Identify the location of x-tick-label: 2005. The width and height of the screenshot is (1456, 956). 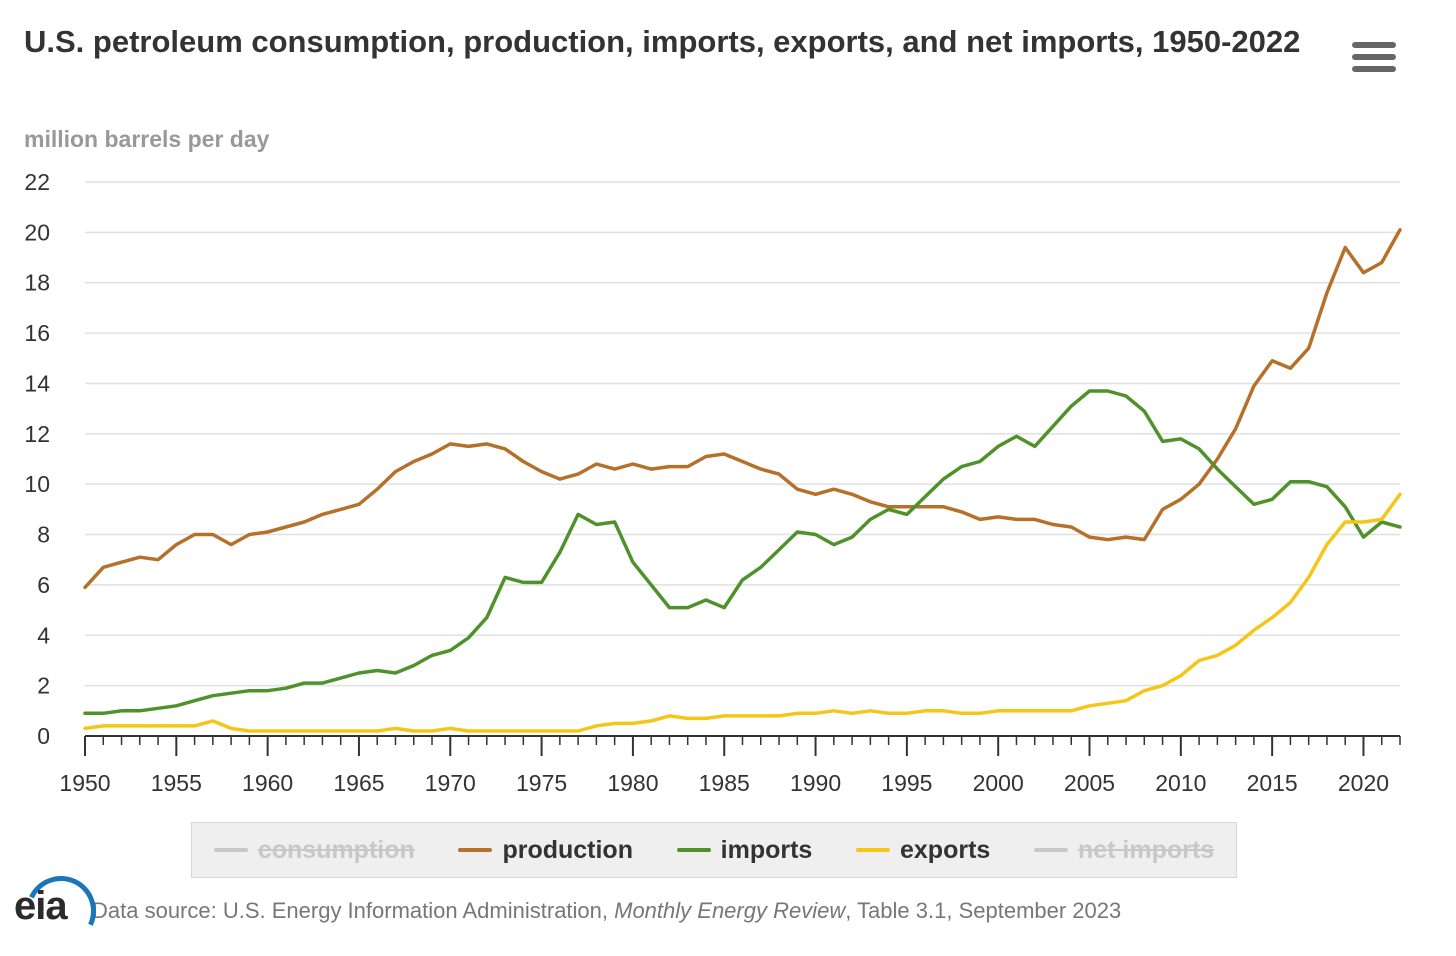
(1089, 783).